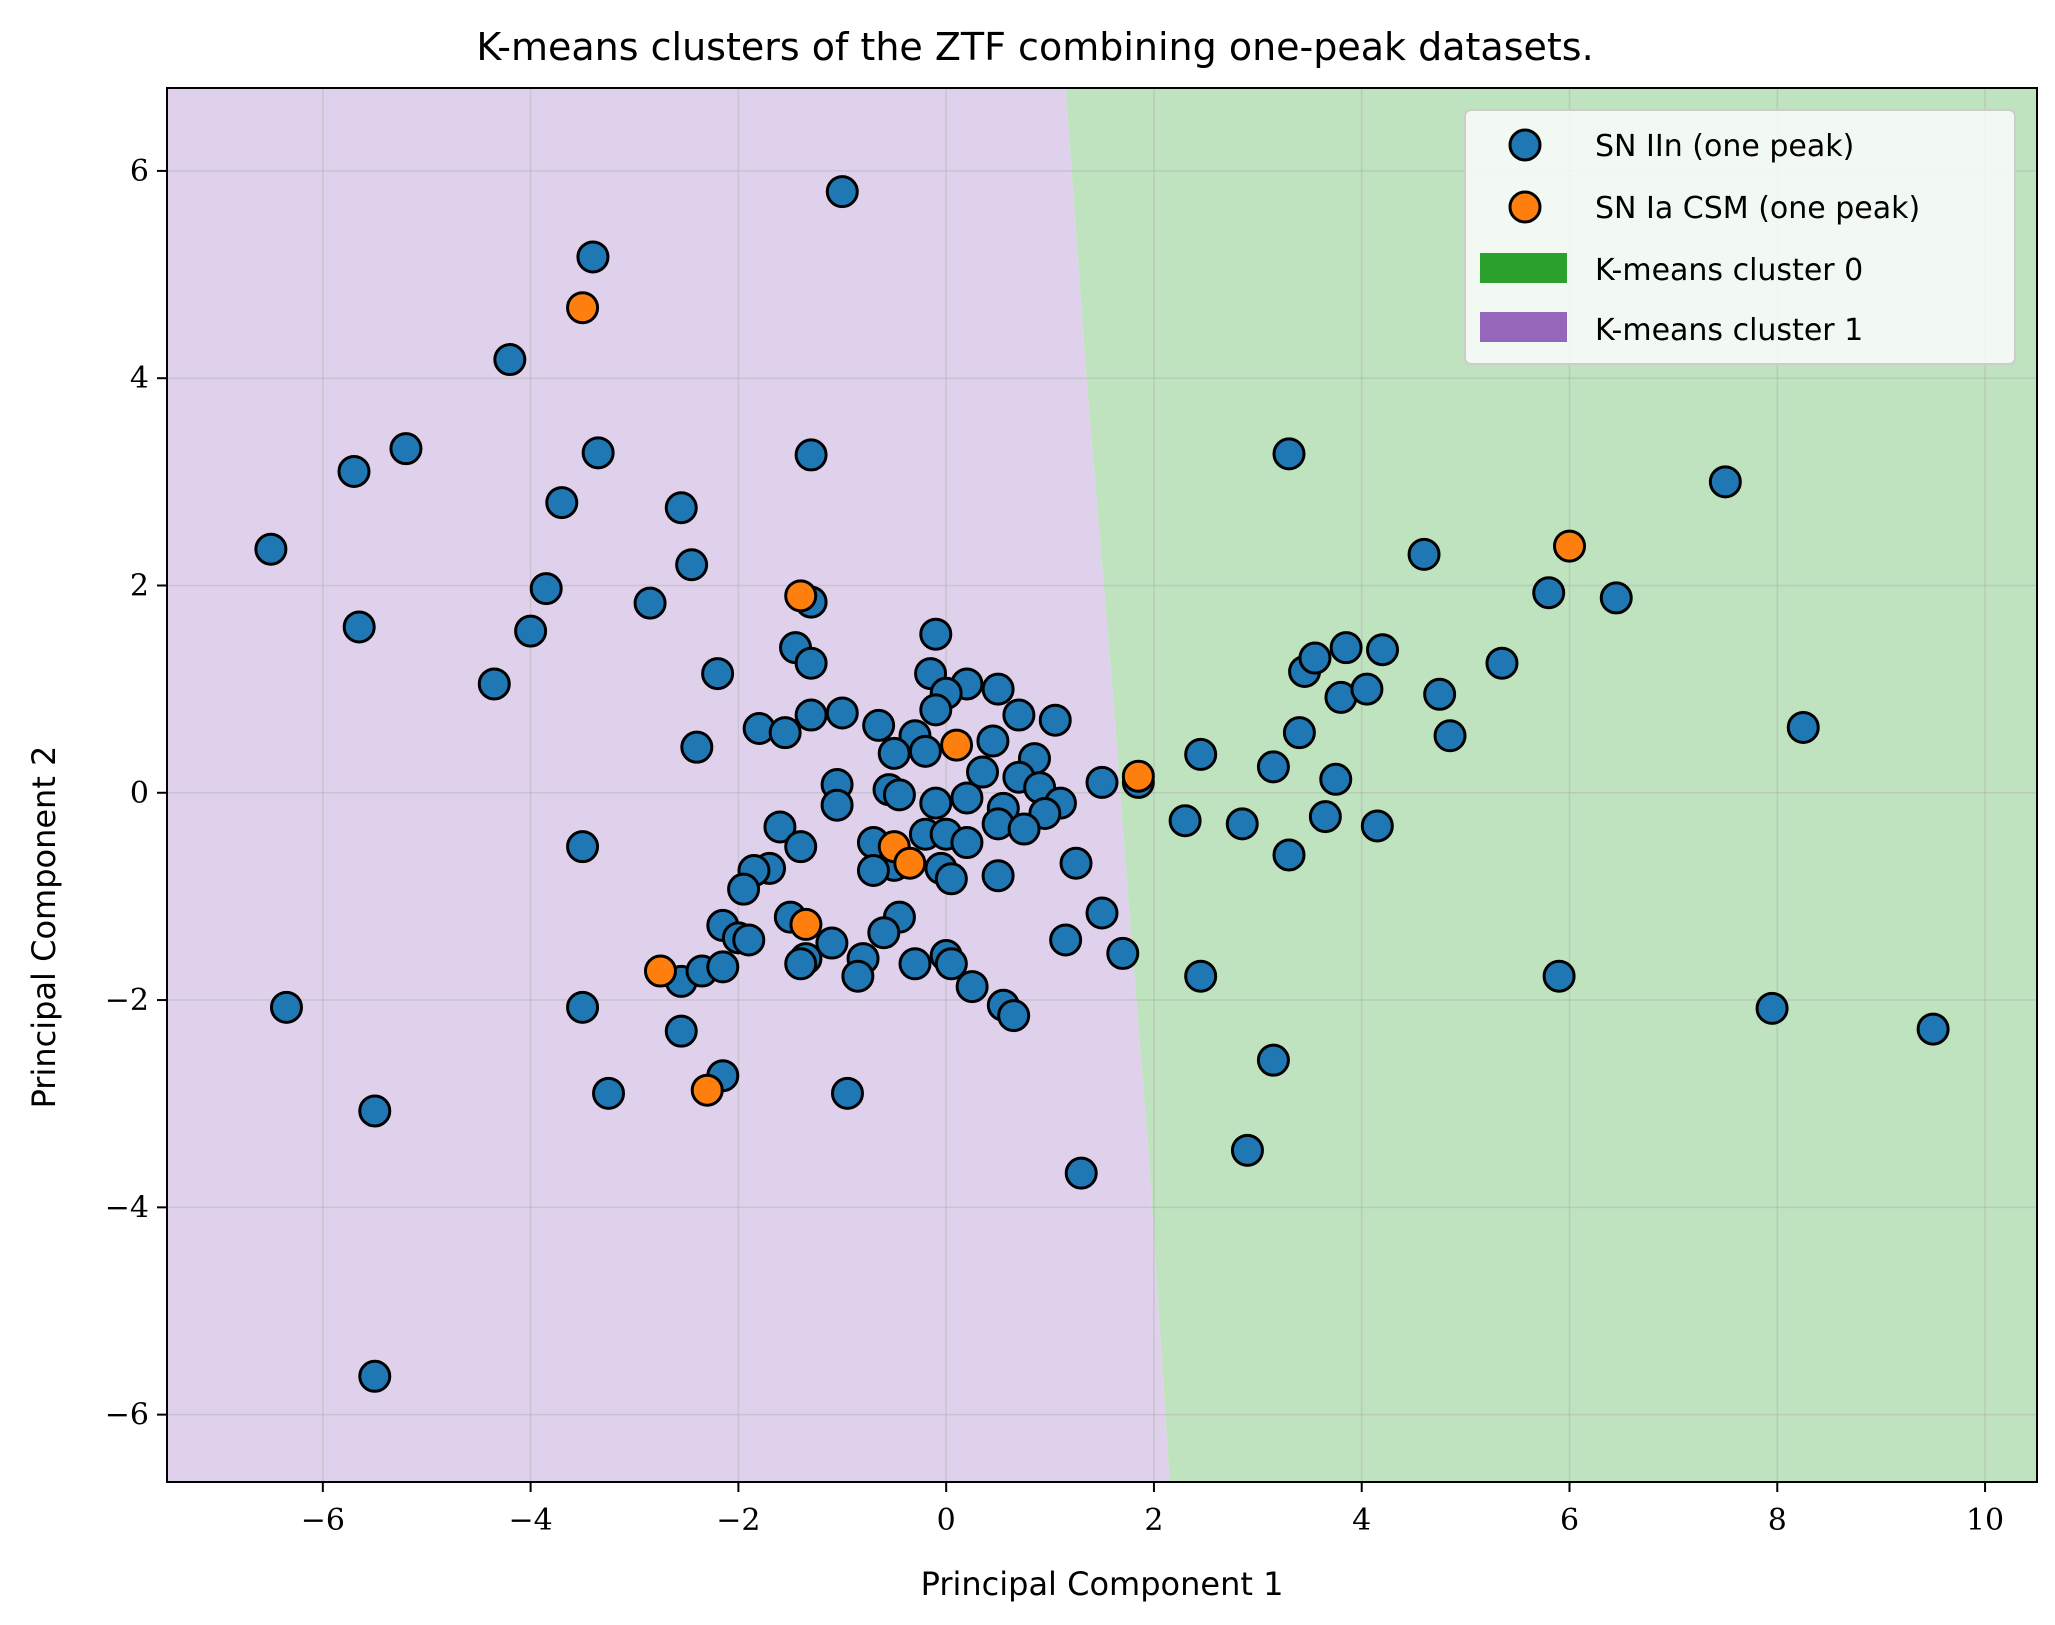 This screenshot has width=2055, height=1625. Describe the element at coordinates (1777, 1520) in the screenshot. I see `x-tick-label: 8` at that location.